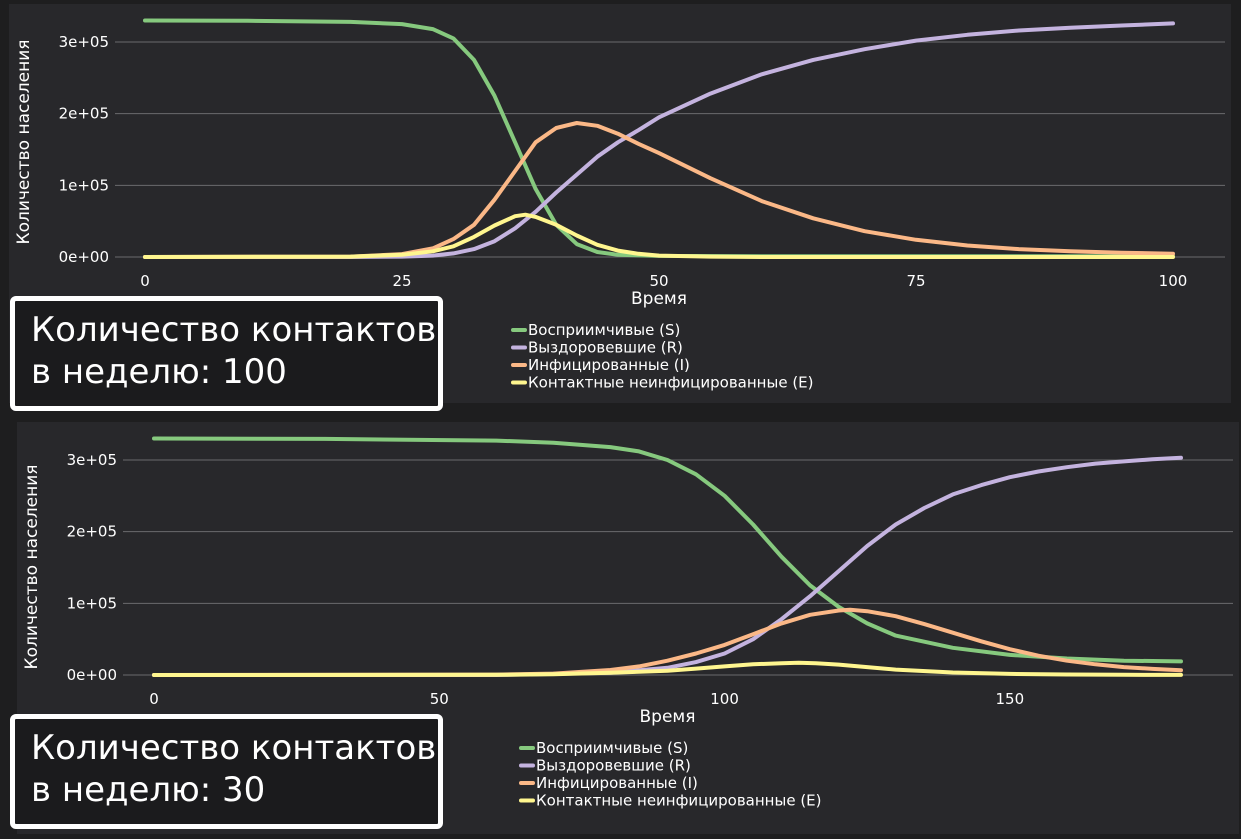 The height and width of the screenshot is (839, 1241). Describe the element at coordinates (1010, 699) in the screenshot. I see `x-tick-label: 150` at that location.